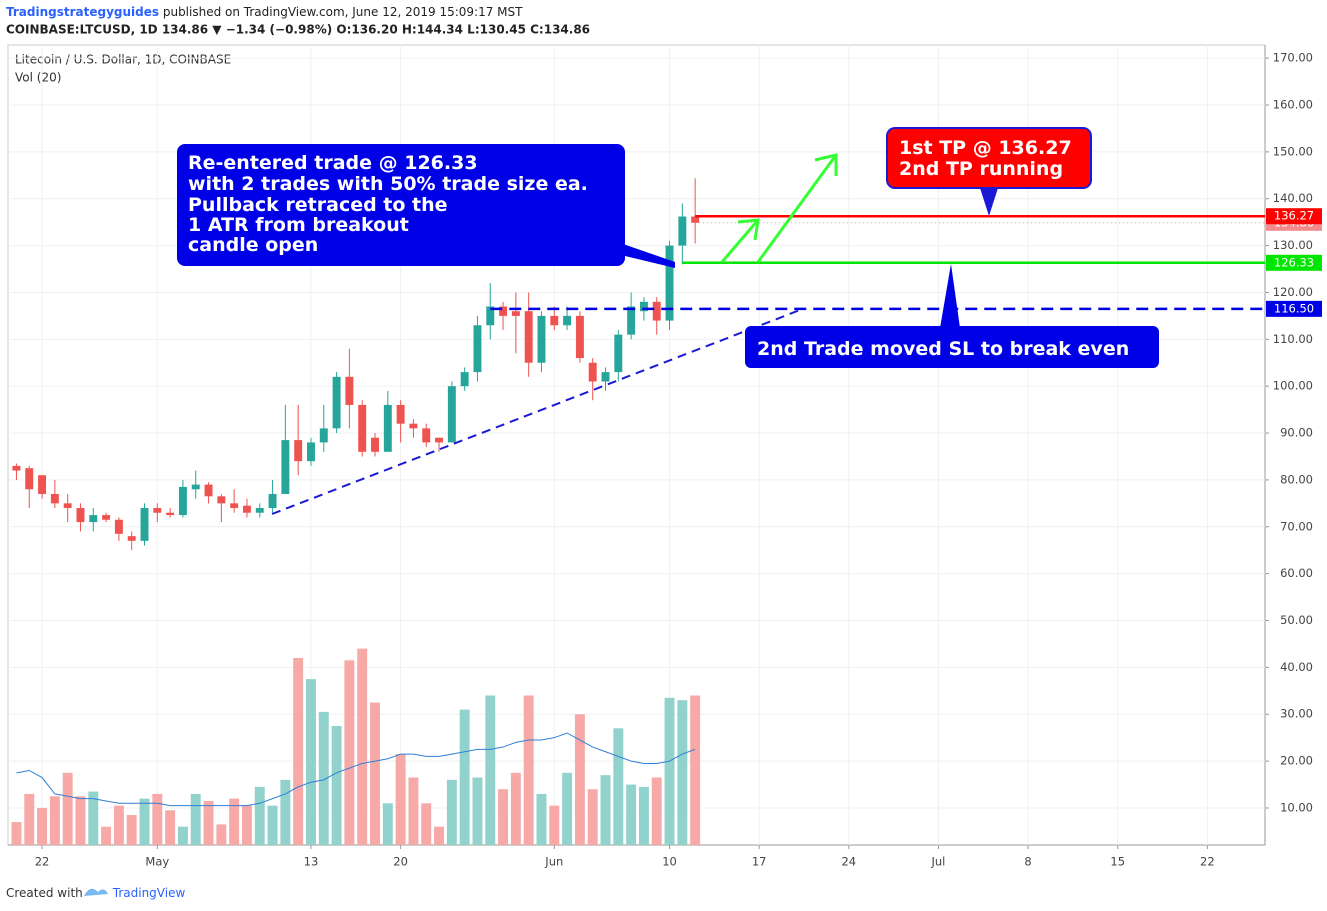 This screenshot has width=1327, height=911. I want to click on x-tick-label: 24, so click(848, 862).